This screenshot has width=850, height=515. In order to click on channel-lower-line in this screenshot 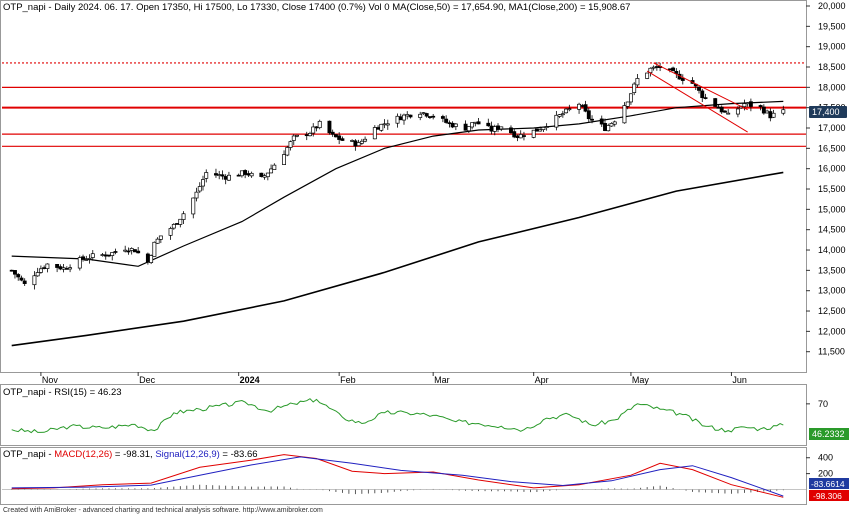, I will do `click(697, 101)`.